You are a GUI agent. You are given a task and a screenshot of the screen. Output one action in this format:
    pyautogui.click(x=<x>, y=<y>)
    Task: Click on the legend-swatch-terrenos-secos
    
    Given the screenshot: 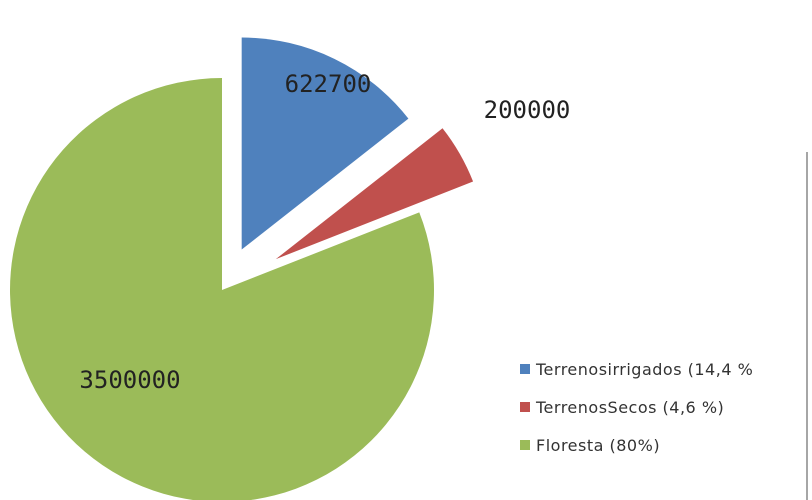 What is the action you would take?
    pyautogui.click(x=525, y=407)
    